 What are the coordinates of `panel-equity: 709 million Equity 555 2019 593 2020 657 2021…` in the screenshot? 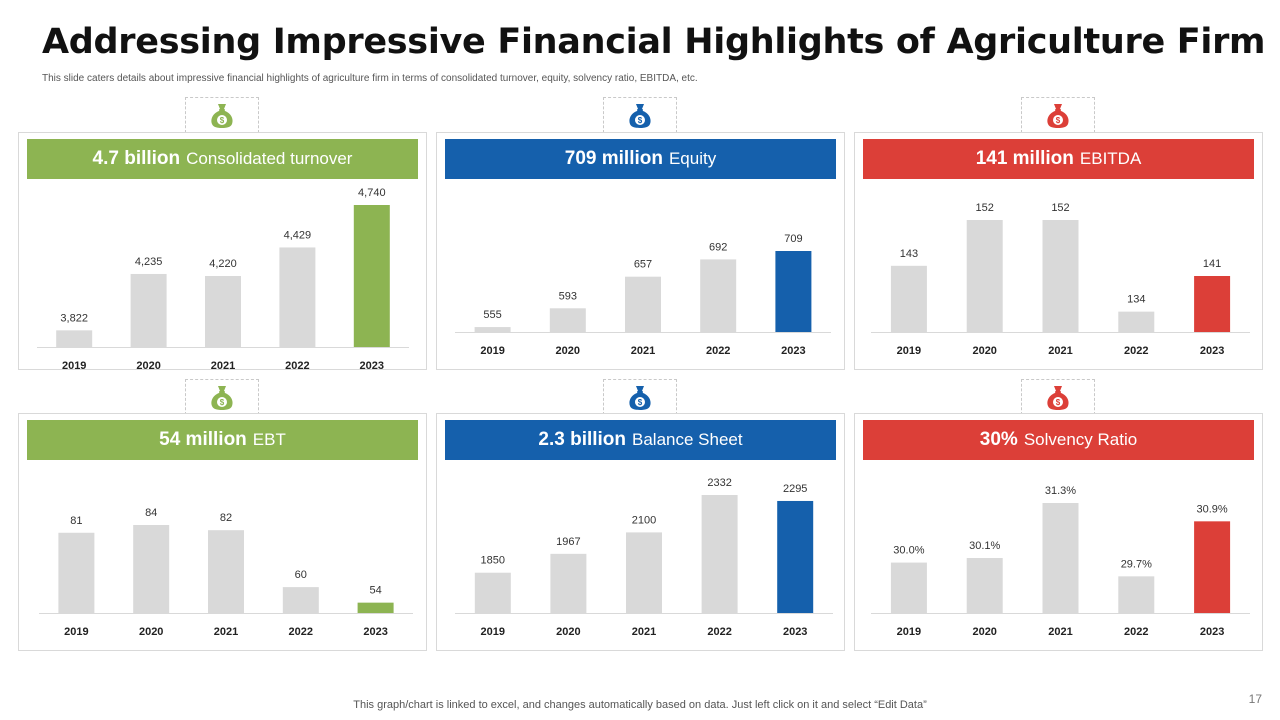 It's located at (640, 251).